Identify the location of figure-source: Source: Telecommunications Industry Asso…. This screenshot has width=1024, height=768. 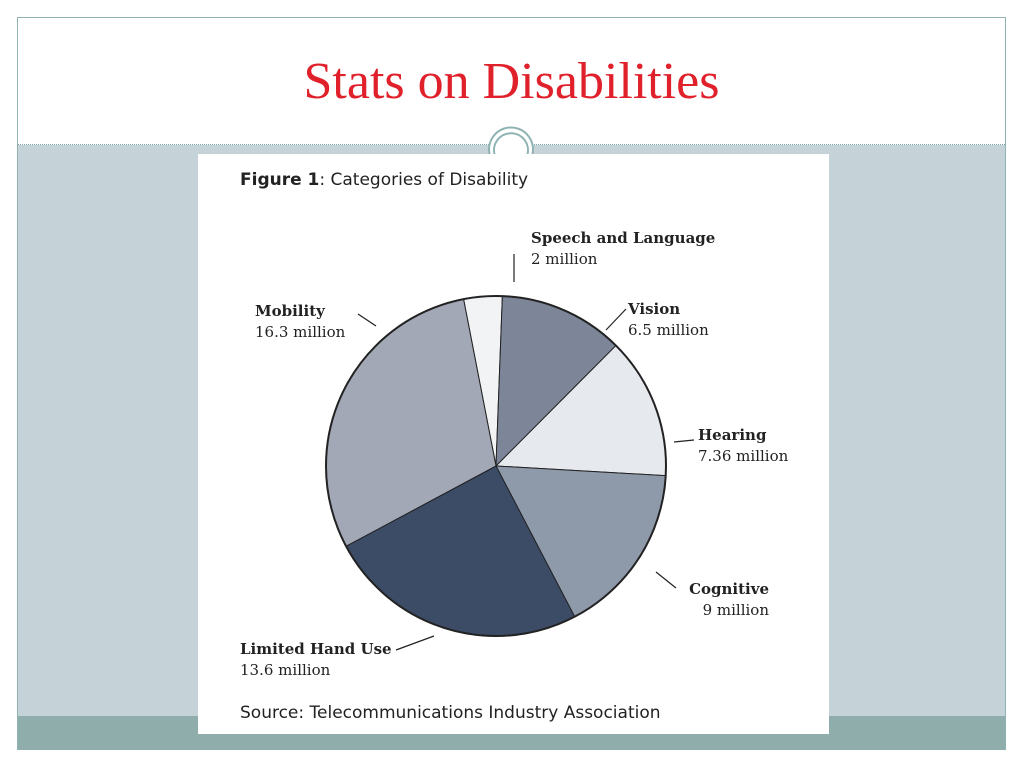
(450, 713).